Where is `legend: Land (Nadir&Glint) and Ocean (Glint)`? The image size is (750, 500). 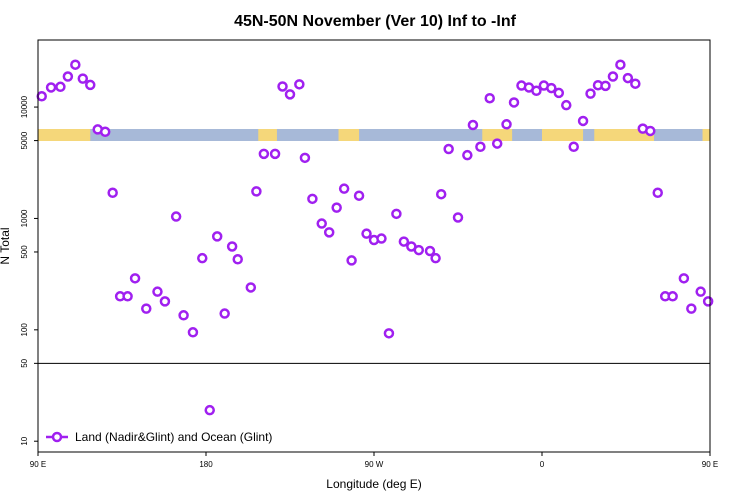
legend: Land (Nadir&Glint) and Ocean (Glint) is located at coordinates (159, 437).